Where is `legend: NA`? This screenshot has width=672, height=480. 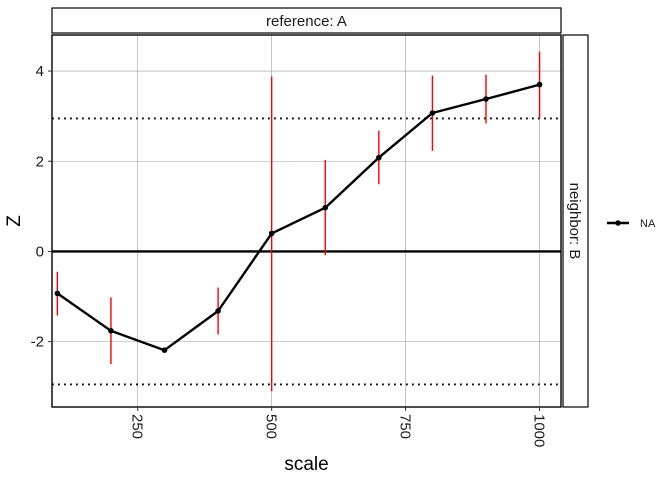 legend: NA is located at coordinates (631, 224).